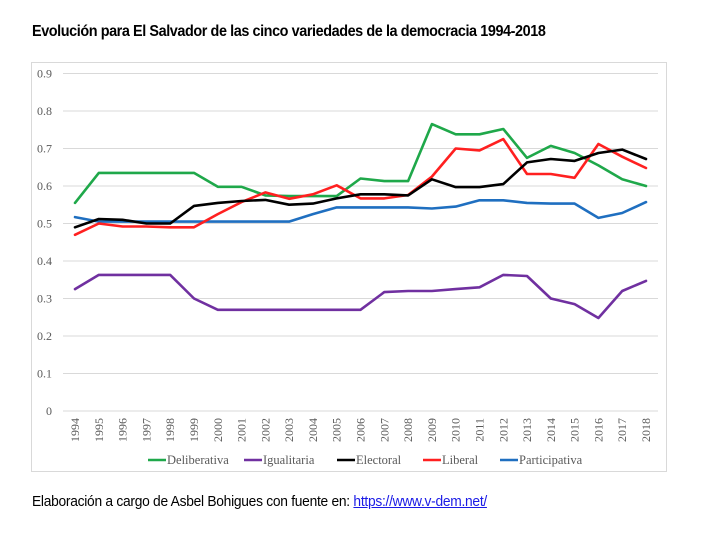 This screenshot has width=709, height=544. What do you see at coordinates (44, 224) in the screenshot?
I see `y-tick-label: 0.5` at bounding box center [44, 224].